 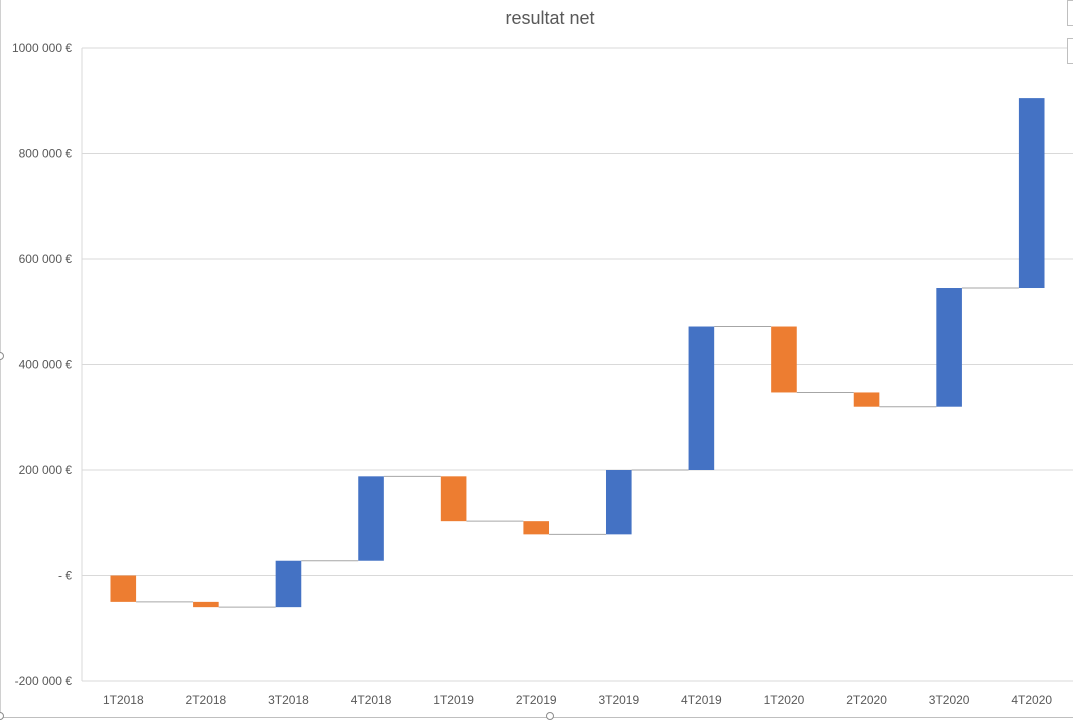 I want to click on x-tick-label-11: 4T2020, so click(x=1031, y=700).